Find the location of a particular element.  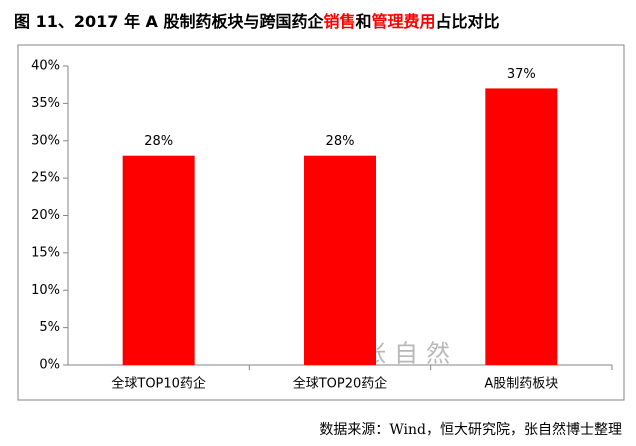

y-tick-label: 40% is located at coordinates (45, 66).